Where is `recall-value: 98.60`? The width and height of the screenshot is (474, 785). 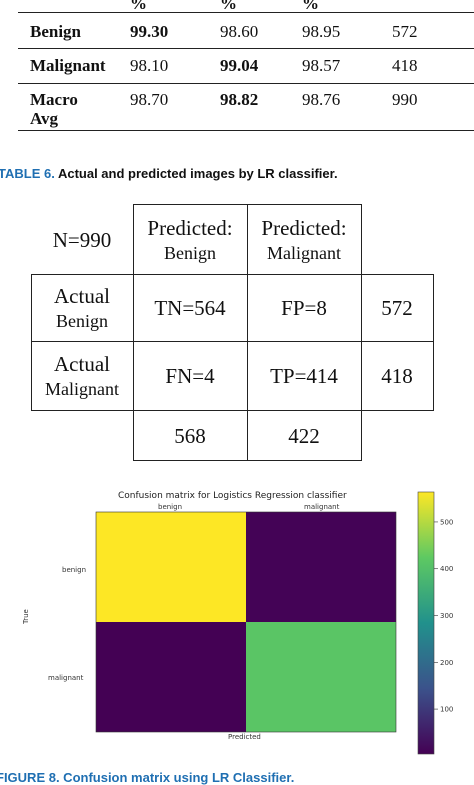
recall-value: 98.60 is located at coordinates (239, 31).